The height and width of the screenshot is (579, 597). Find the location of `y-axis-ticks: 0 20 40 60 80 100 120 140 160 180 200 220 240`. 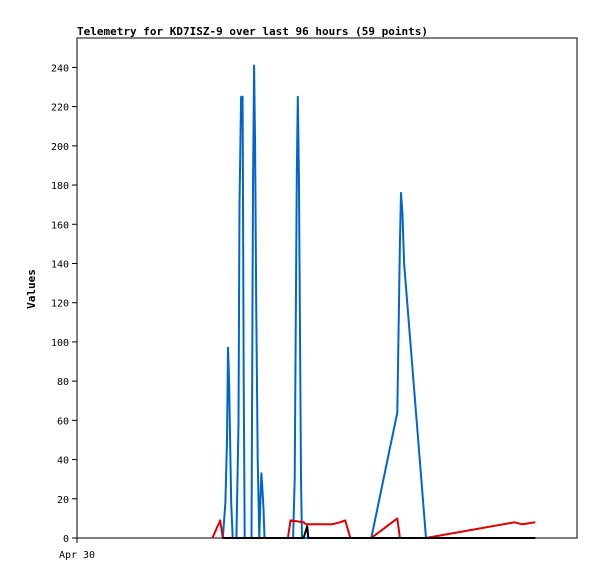

y-axis-ticks: 0 20 40 60 80 100 120 140 160 180 200 220 240 is located at coordinates (64, 304).